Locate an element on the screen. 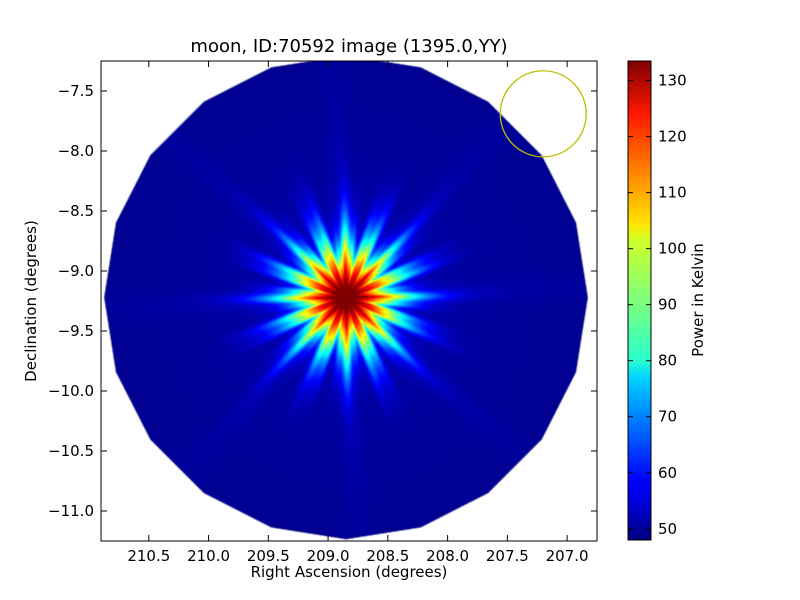 This screenshot has width=800, height=600. colorbar-tick-label: 130 is located at coordinates (672, 81).